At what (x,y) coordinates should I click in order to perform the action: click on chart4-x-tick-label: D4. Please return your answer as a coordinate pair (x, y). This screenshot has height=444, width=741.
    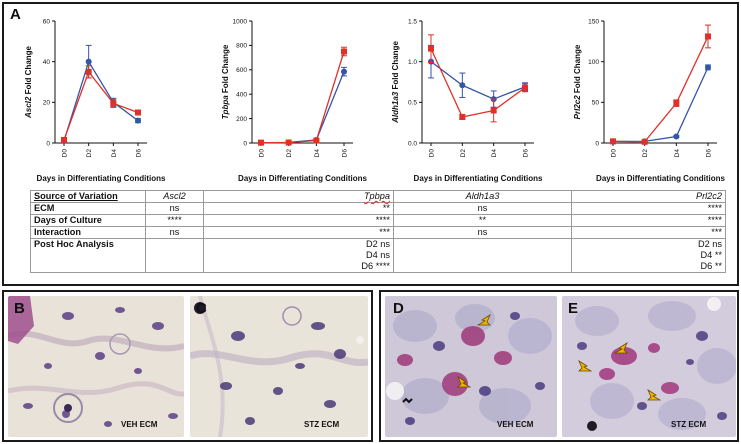
    Looking at the image, I should click on (677, 153).